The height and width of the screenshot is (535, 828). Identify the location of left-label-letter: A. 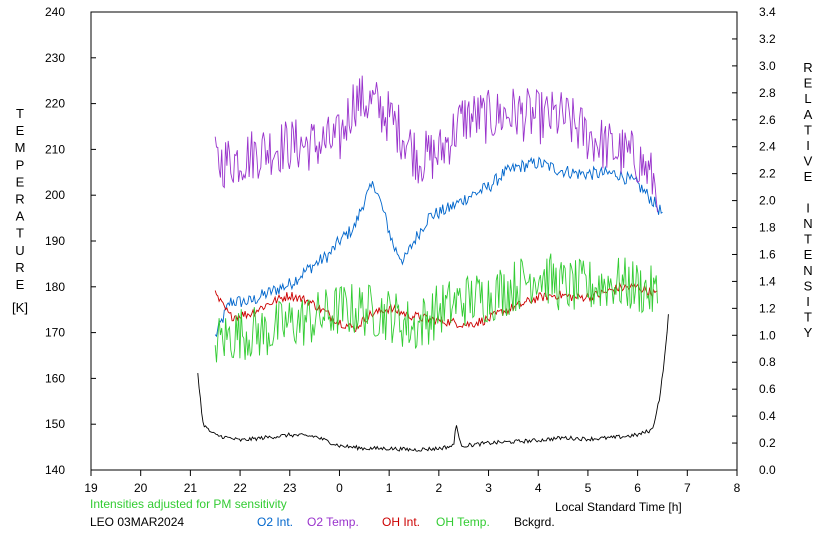
(20, 216).